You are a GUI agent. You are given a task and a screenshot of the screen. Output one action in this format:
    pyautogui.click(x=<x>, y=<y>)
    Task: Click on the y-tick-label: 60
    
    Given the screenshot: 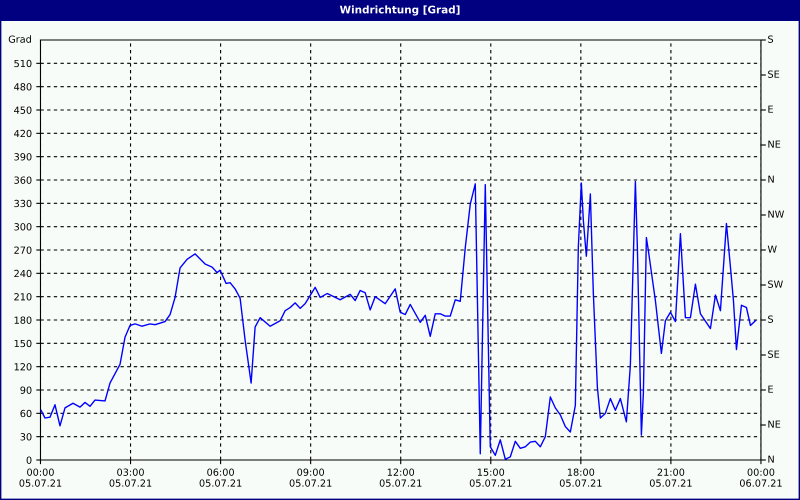 What is the action you would take?
    pyautogui.click(x=26, y=414)
    